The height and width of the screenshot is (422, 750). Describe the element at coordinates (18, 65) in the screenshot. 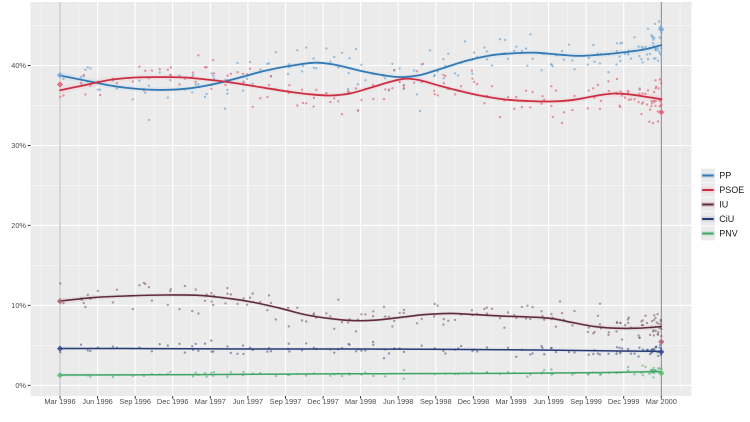

I see `svg-text: 40%` at that location.